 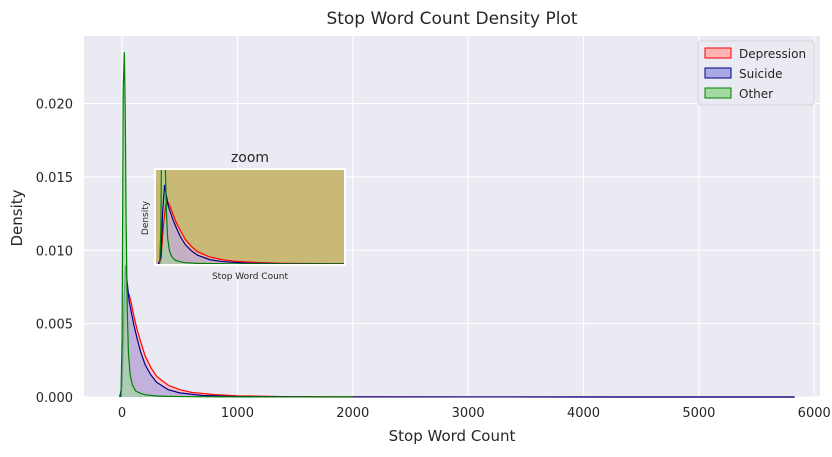 What do you see at coordinates (452, 436) in the screenshot?
I see `x-axis-label: Stop Word Count` at bounding box center [452, 436].